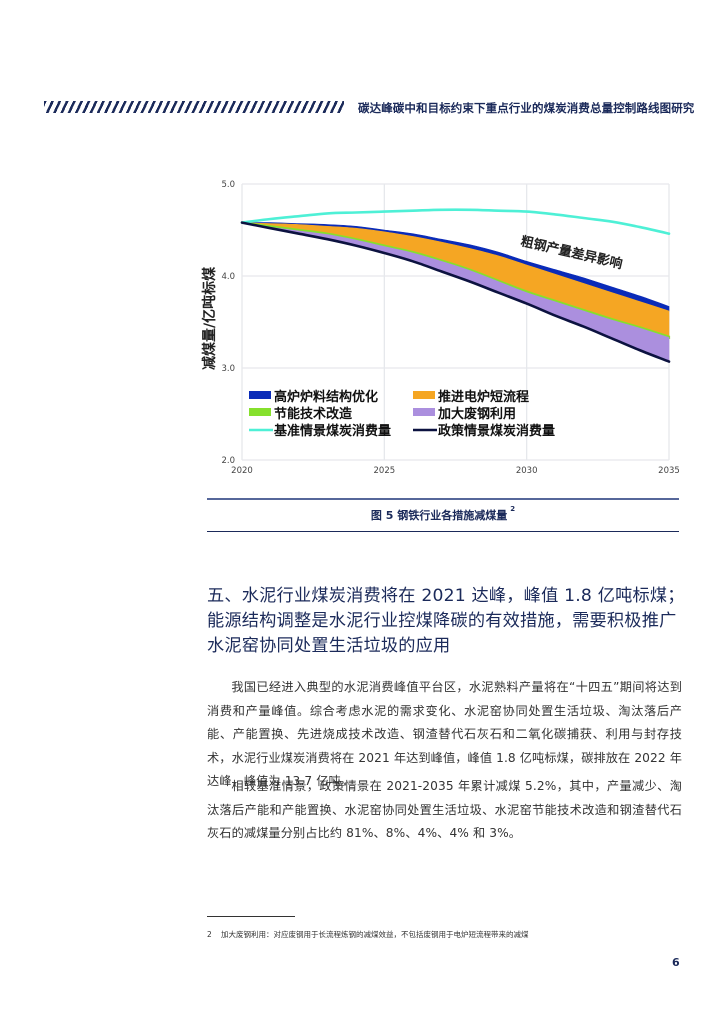 This screenshot has height=1024, width=724. Describe the element at coordinates (209, 318) in the screenshot. I see `y-axis-label: 减煤量/亿吨标煤` at that location.